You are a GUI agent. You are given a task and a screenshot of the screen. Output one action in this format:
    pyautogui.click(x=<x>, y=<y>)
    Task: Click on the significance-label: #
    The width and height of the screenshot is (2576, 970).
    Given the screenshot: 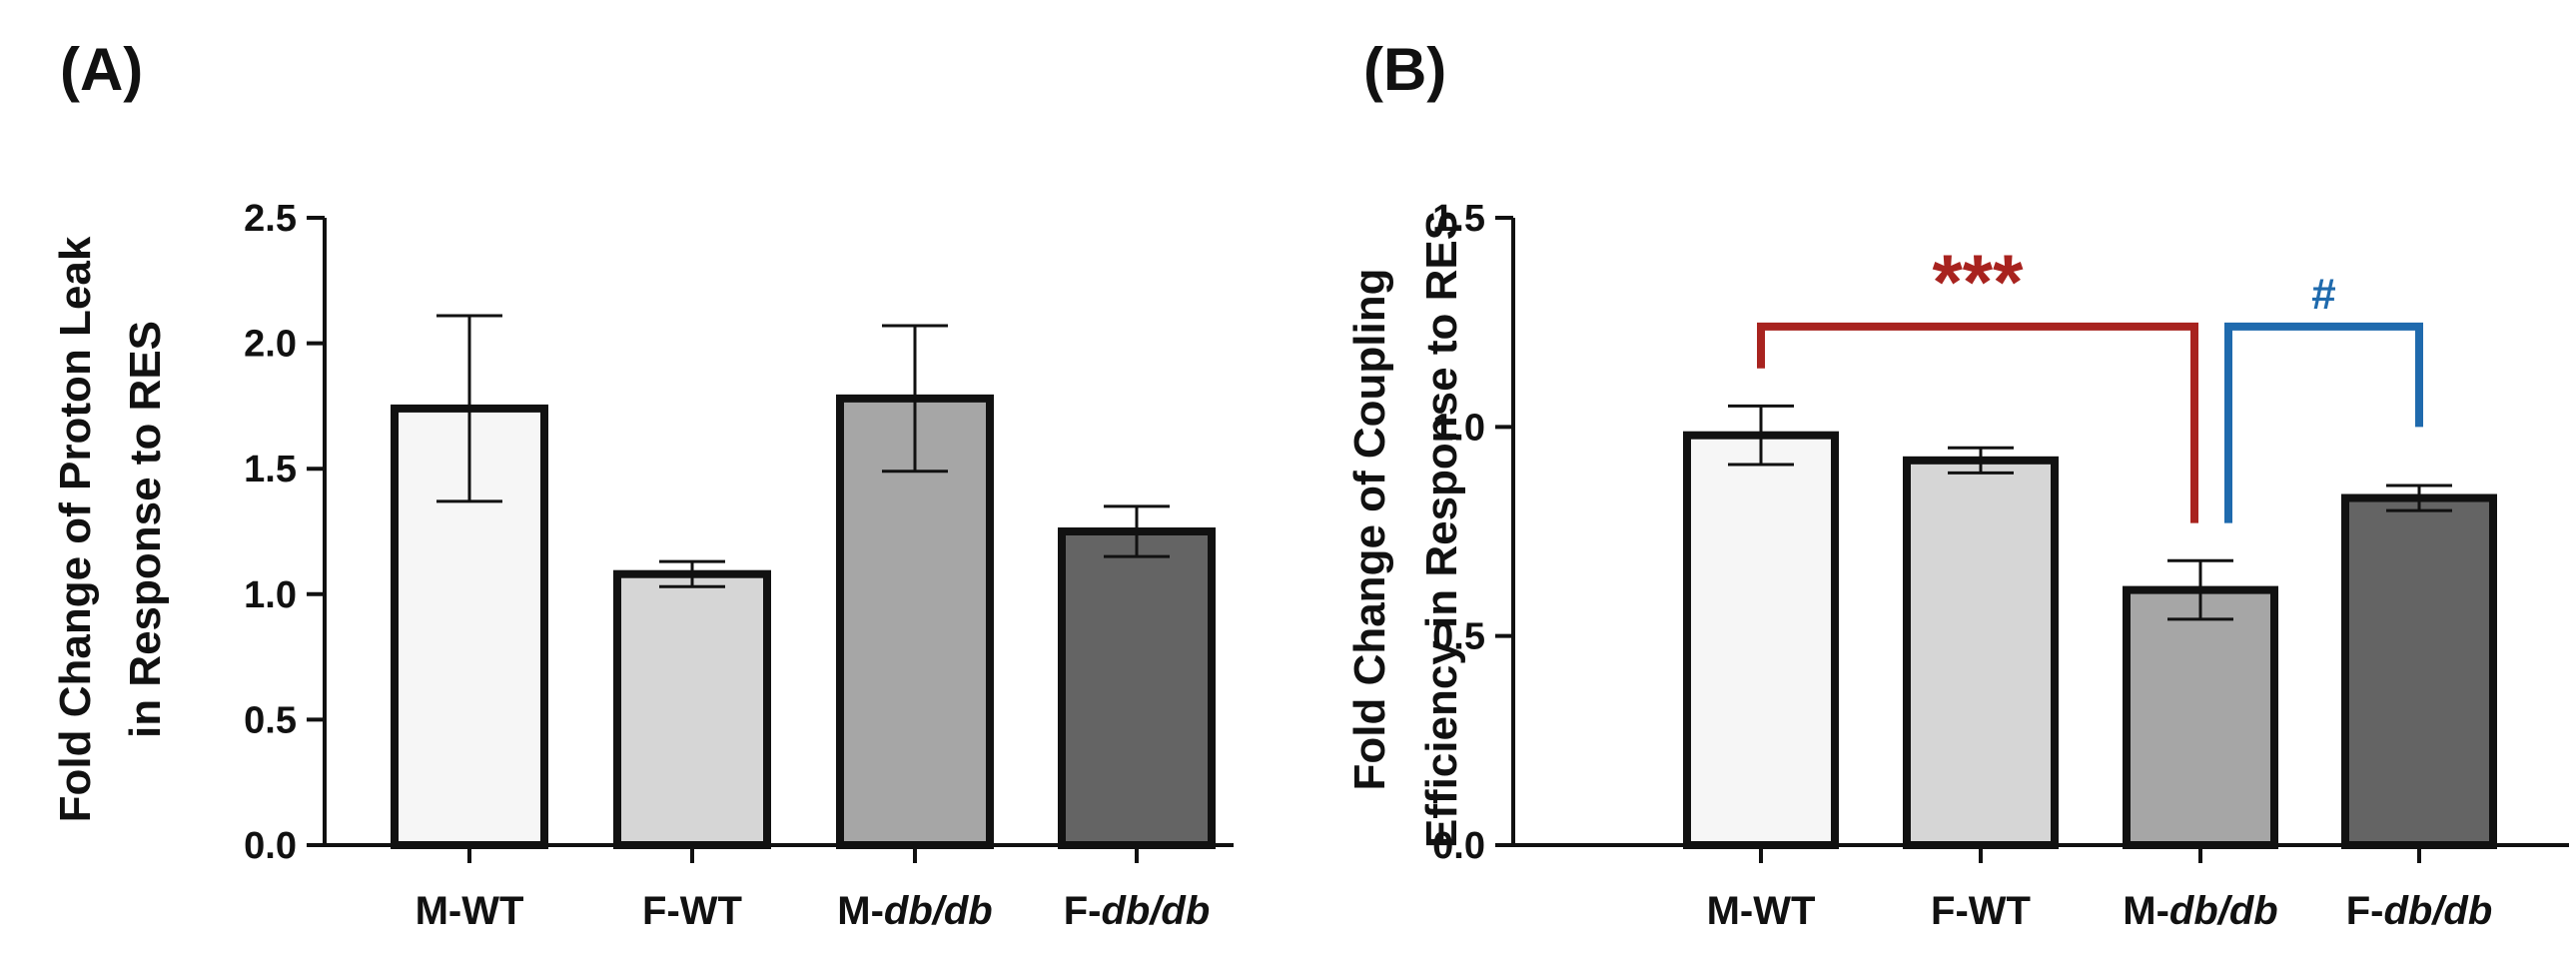 What is the action you would take?
    pyautogui.click(x=2323, y=294)
    